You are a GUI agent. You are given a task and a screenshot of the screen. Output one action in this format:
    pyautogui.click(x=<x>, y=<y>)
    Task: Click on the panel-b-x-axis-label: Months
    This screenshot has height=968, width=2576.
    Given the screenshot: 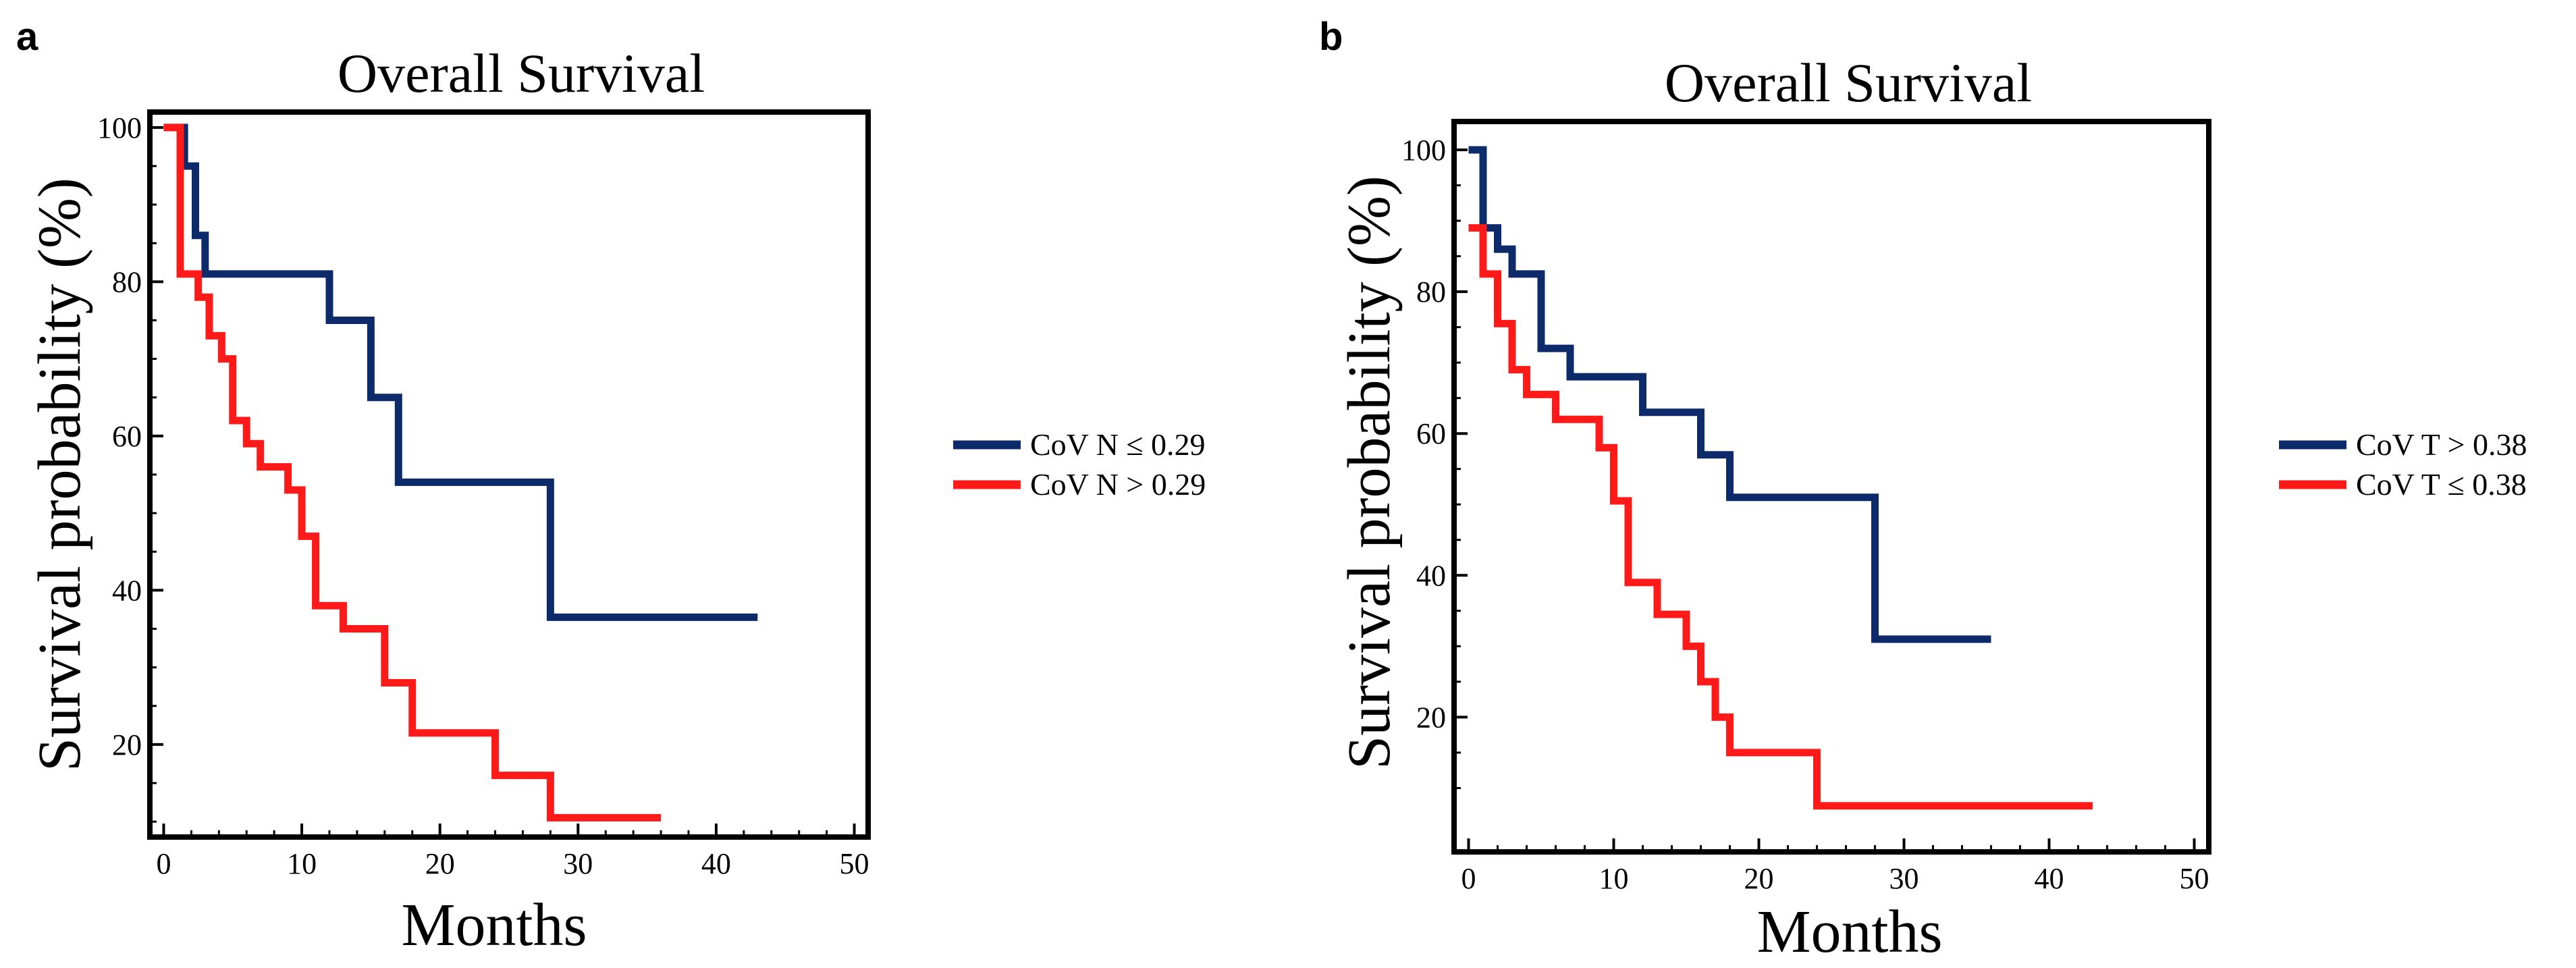 What is the action you would take?
    pyautogui.click(x=1849, y=931)
    